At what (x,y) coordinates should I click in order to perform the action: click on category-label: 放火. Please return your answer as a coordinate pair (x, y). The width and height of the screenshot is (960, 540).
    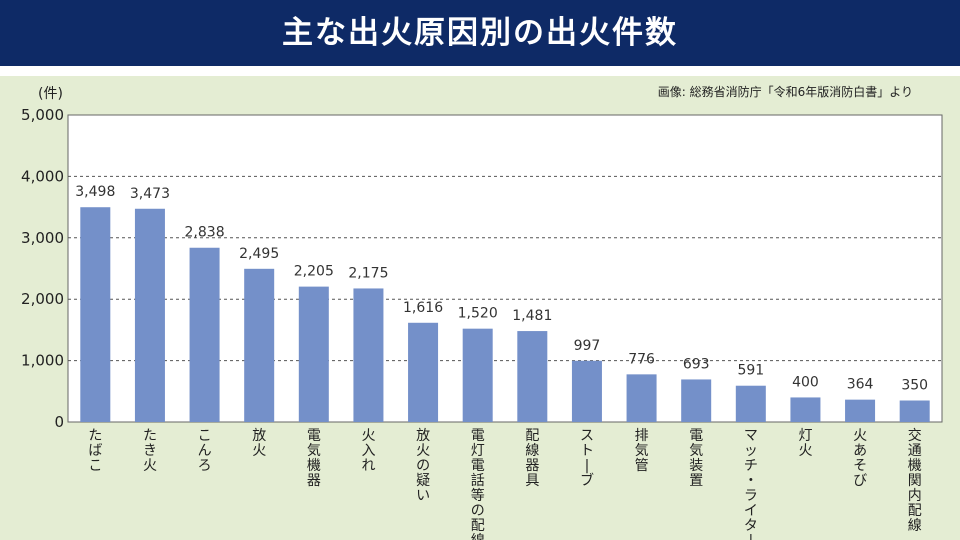
    Looking at the image, I should click on (259, 443).